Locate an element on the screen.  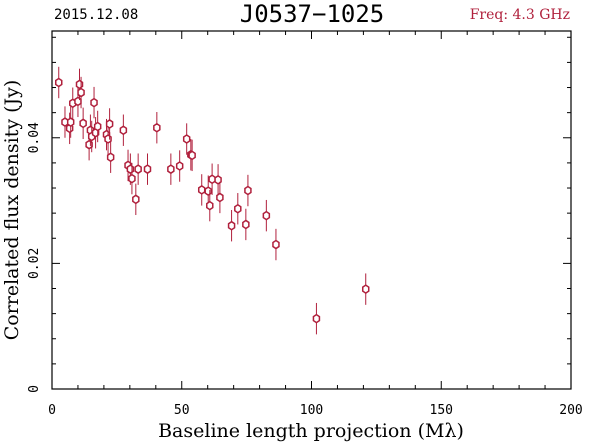
source-name: J0537−1025 is located at coordinates (312, 14).